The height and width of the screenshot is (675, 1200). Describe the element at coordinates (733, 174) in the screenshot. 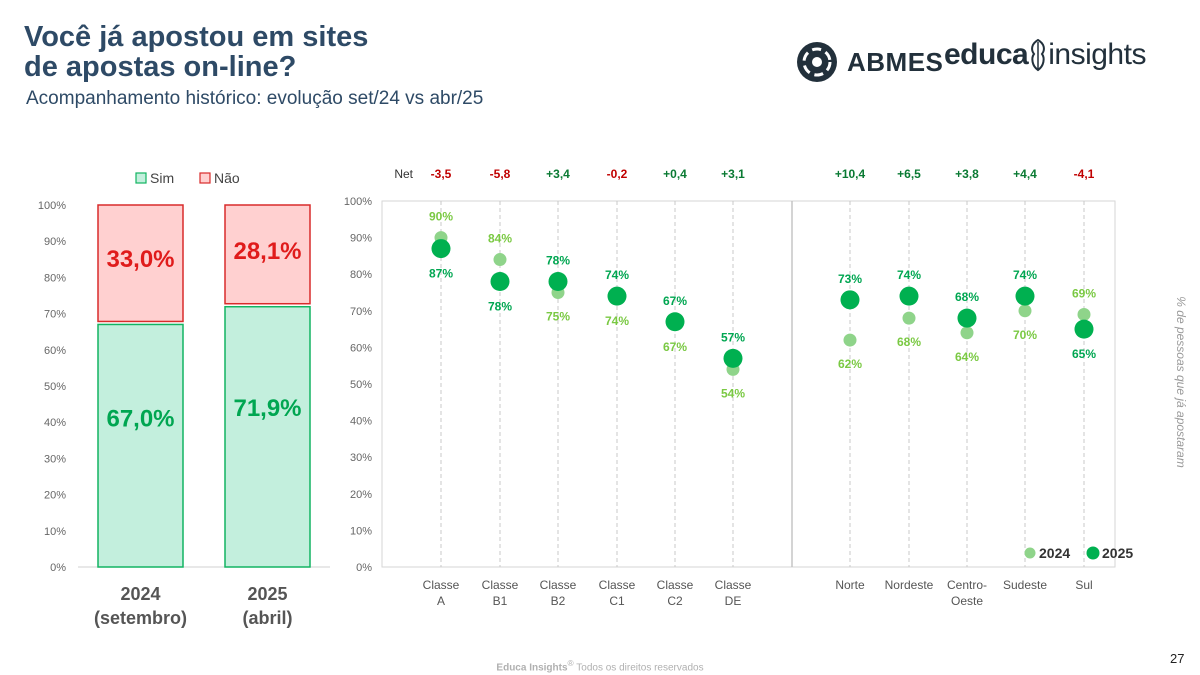

I see `net-value-label: +3,1` at that location.